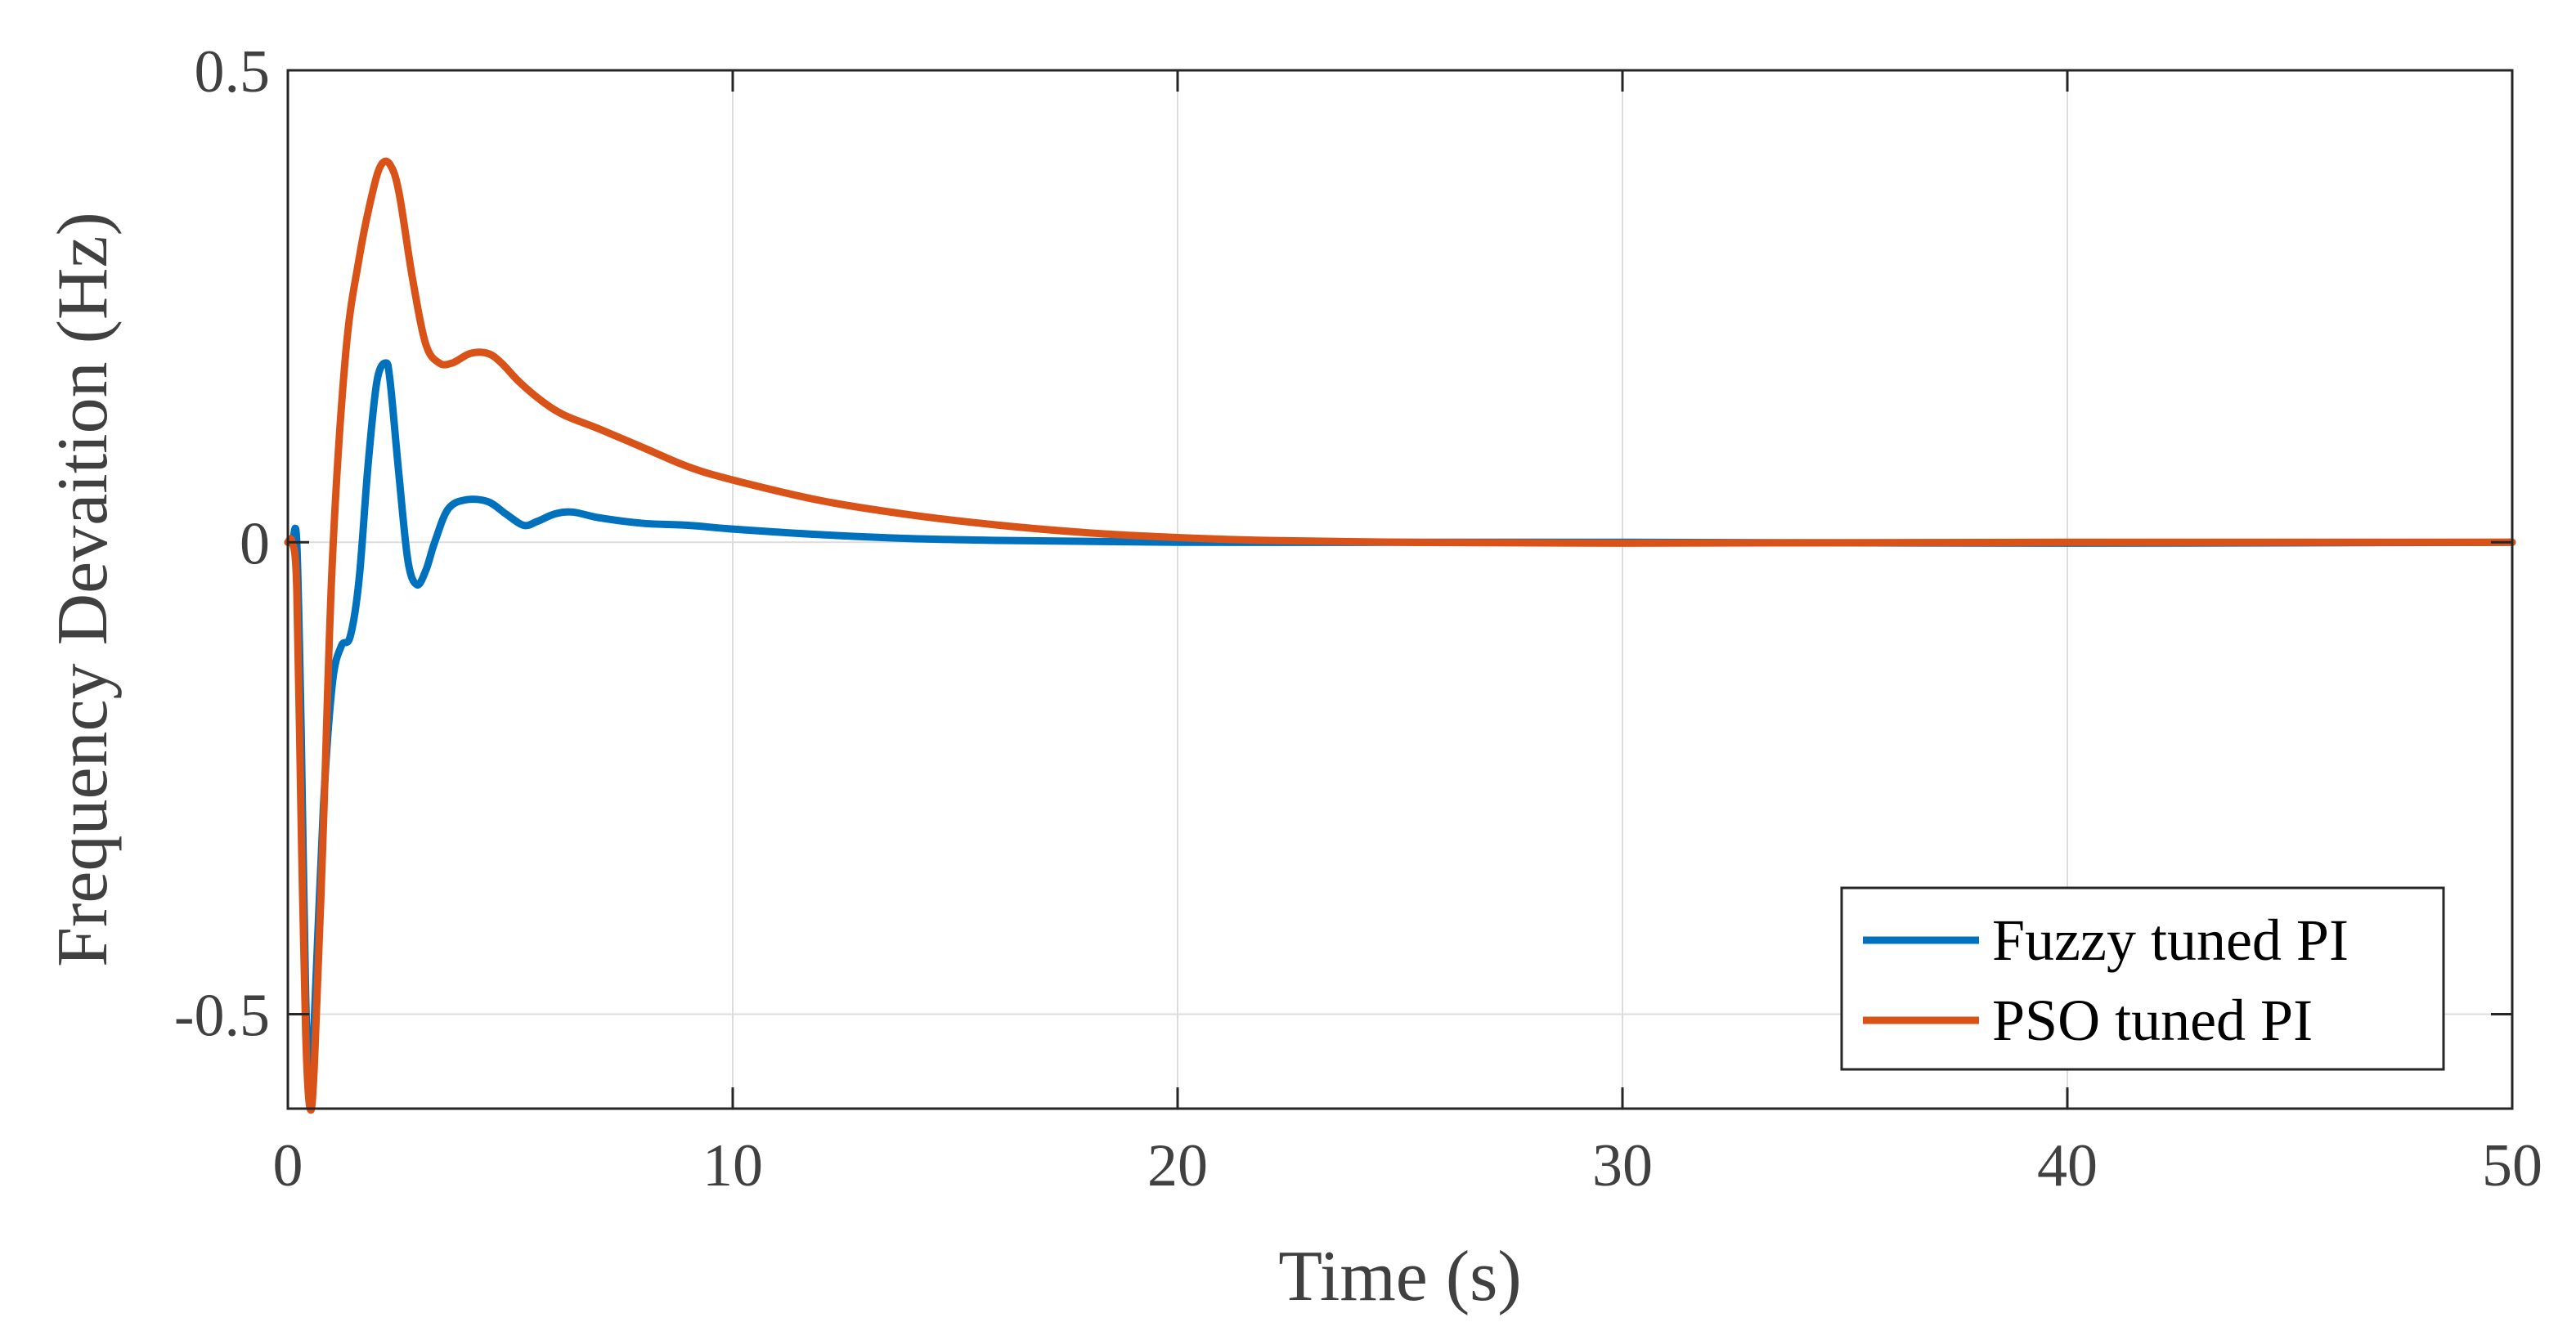 The height and width of the screenshot is (1340, 2576). I want to click on y-tick-label: 0, so click(255, 543).